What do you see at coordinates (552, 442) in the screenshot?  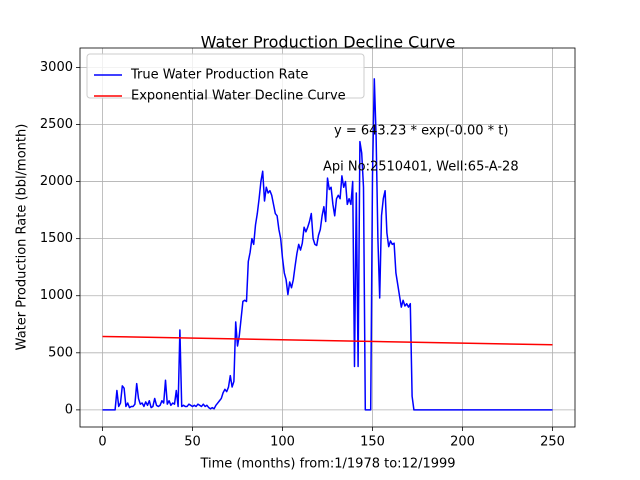 I see `x-tick-label: 250` at bounding box center [552, 442].